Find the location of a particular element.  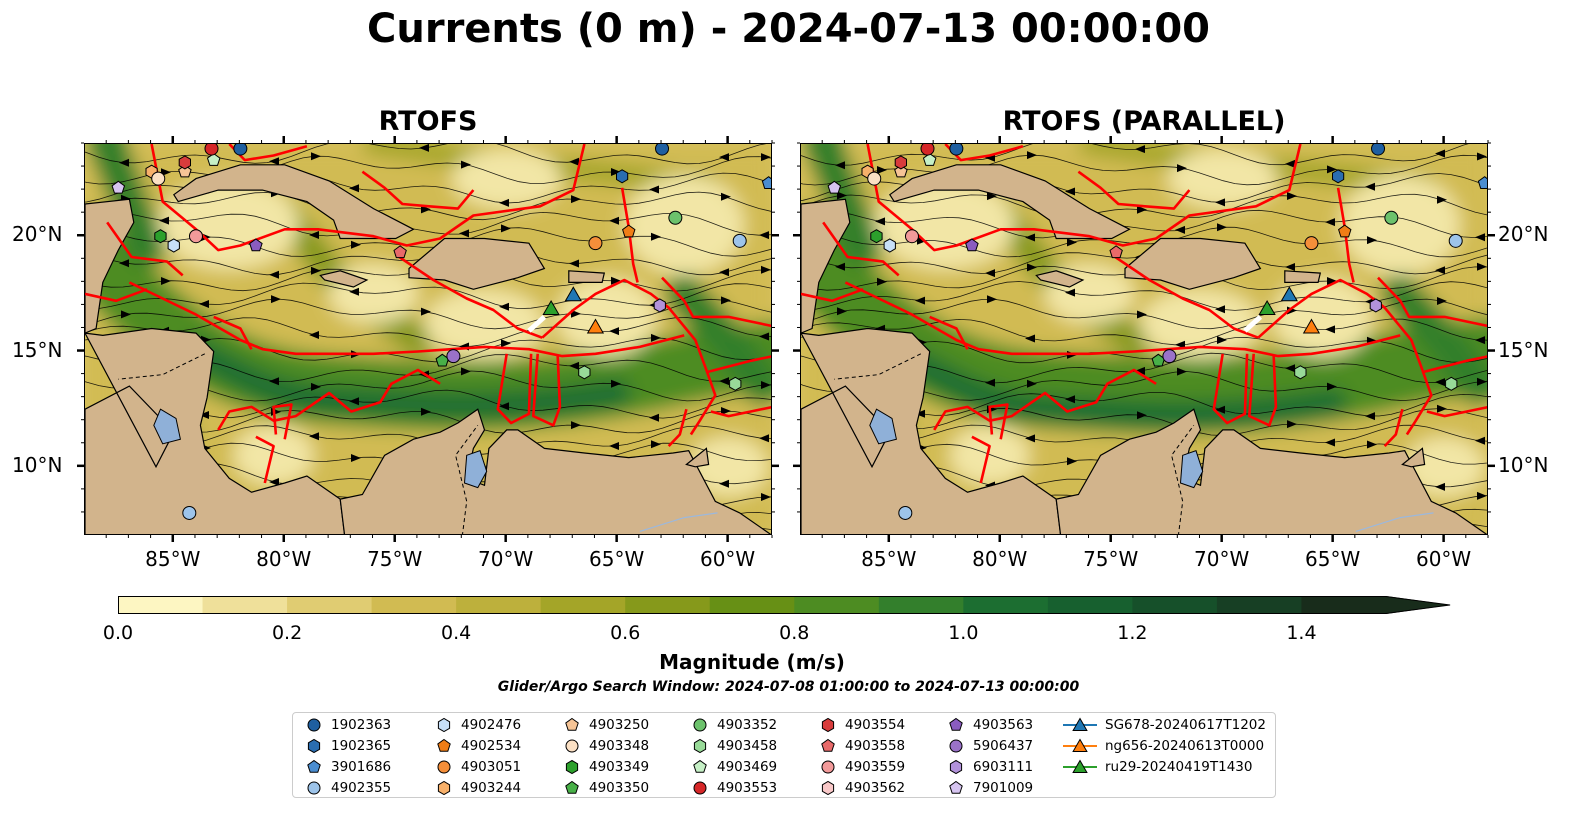

rtofs-parallel-glider-tracks is located at coordinates (1282, 310).